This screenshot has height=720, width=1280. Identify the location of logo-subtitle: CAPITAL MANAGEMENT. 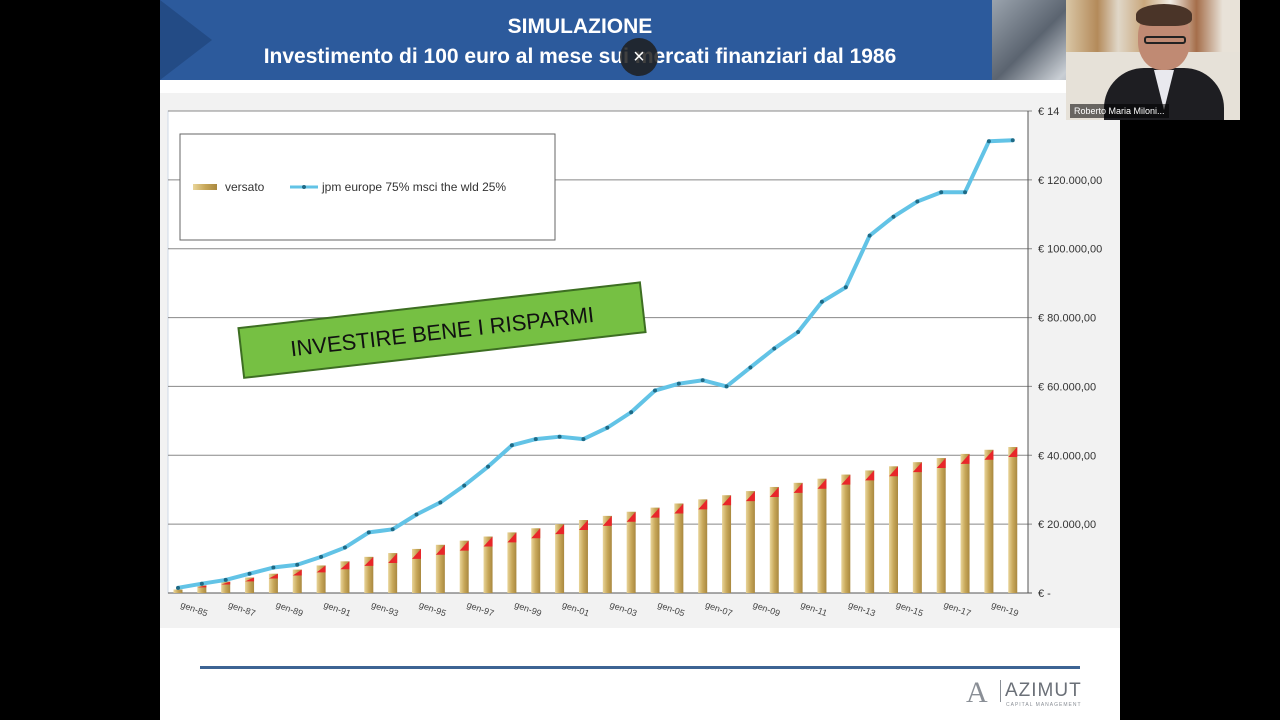
(1044, 705).